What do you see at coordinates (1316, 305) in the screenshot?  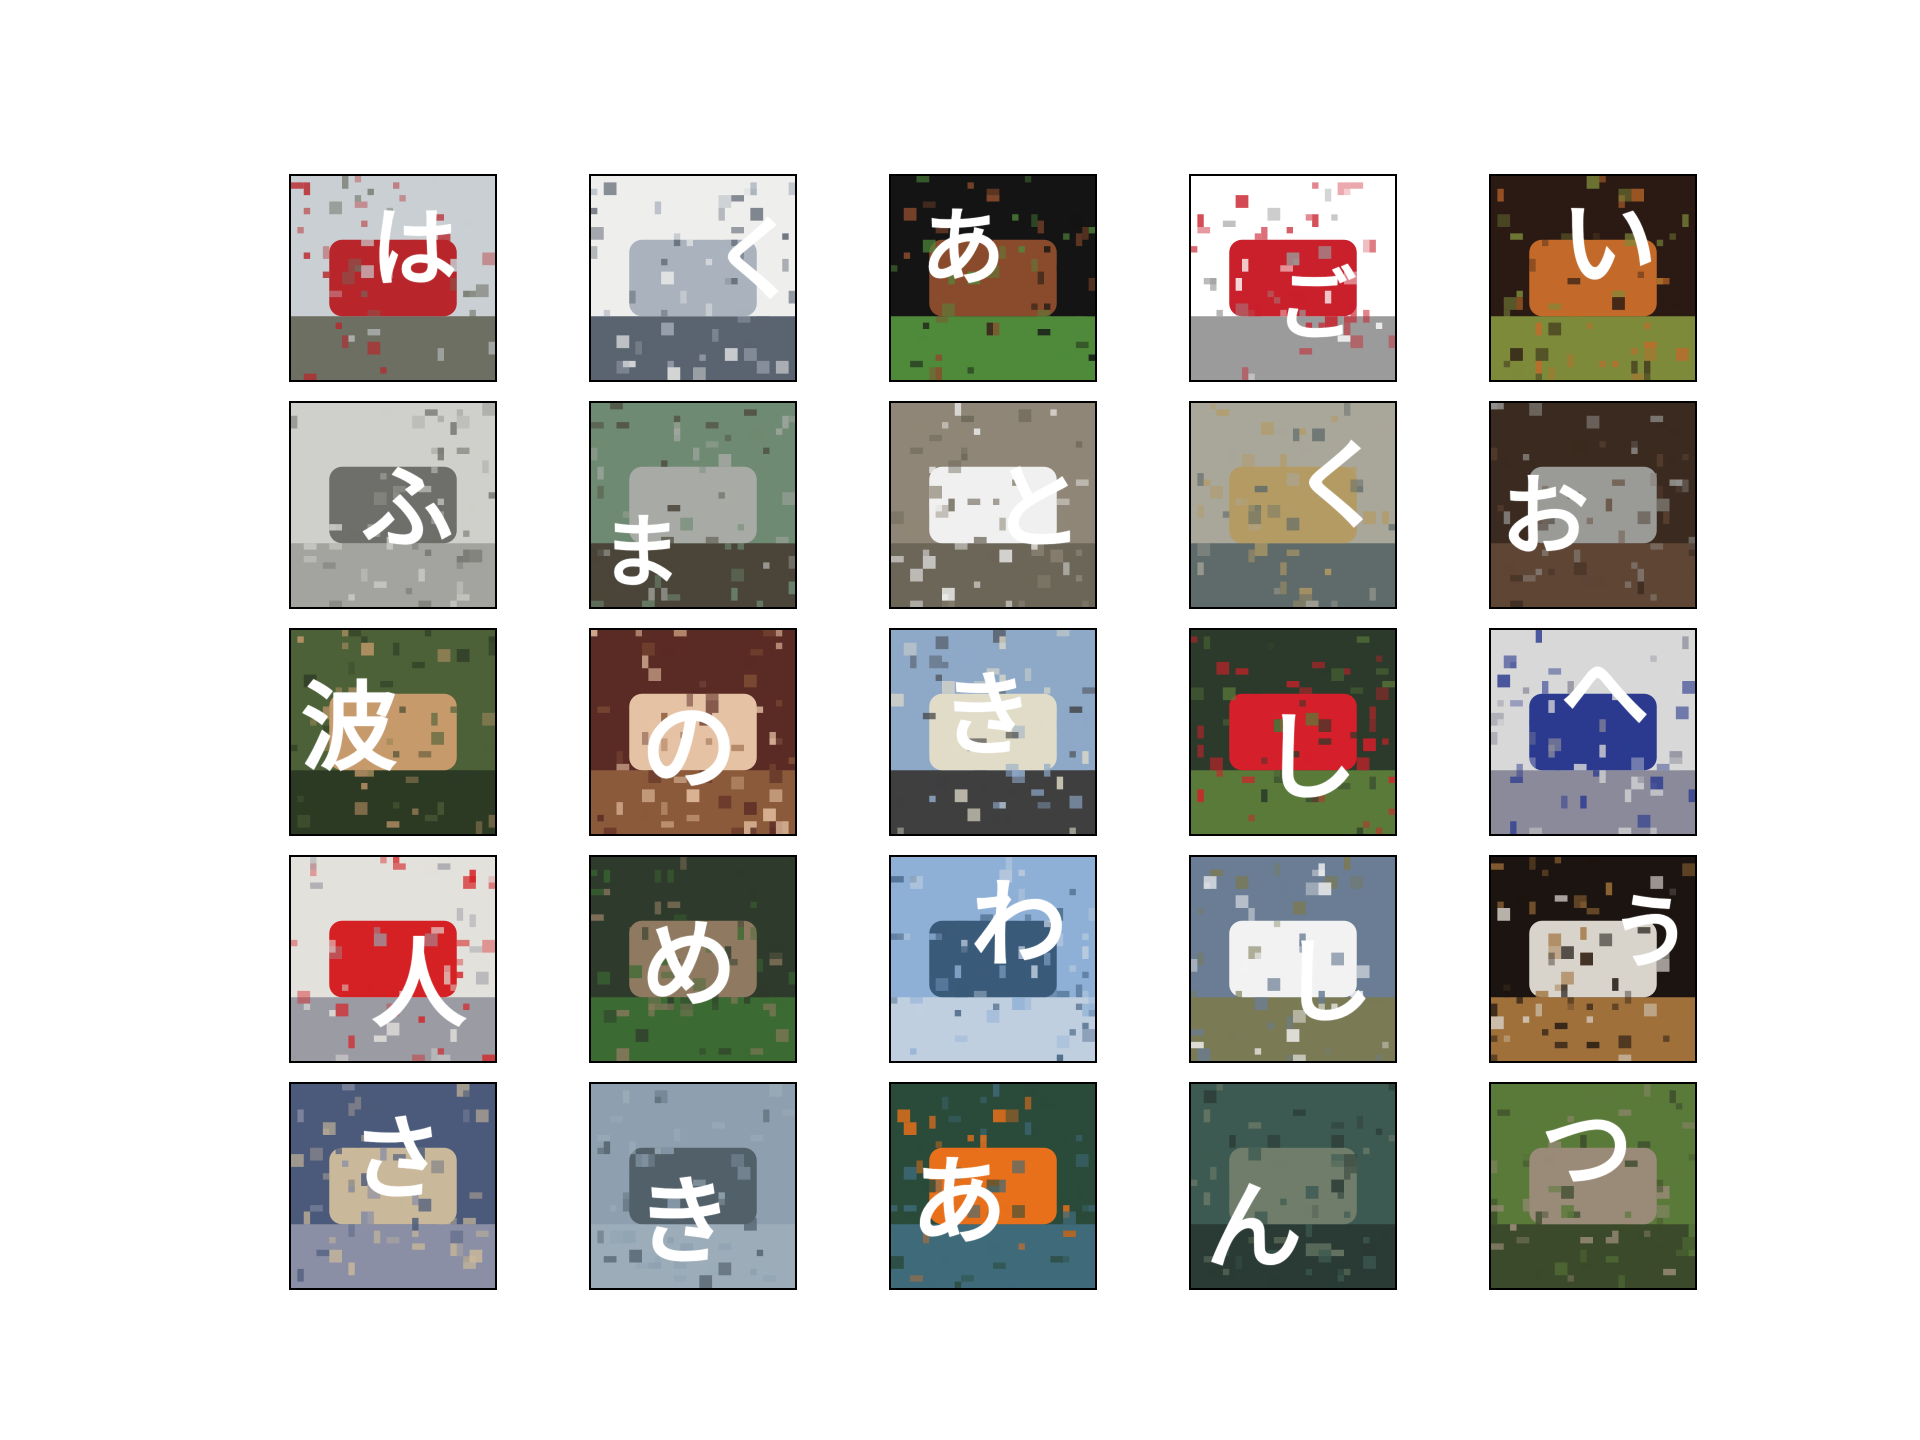 I see `overlay-glyph: ご` at bounding box center [1316, 305].